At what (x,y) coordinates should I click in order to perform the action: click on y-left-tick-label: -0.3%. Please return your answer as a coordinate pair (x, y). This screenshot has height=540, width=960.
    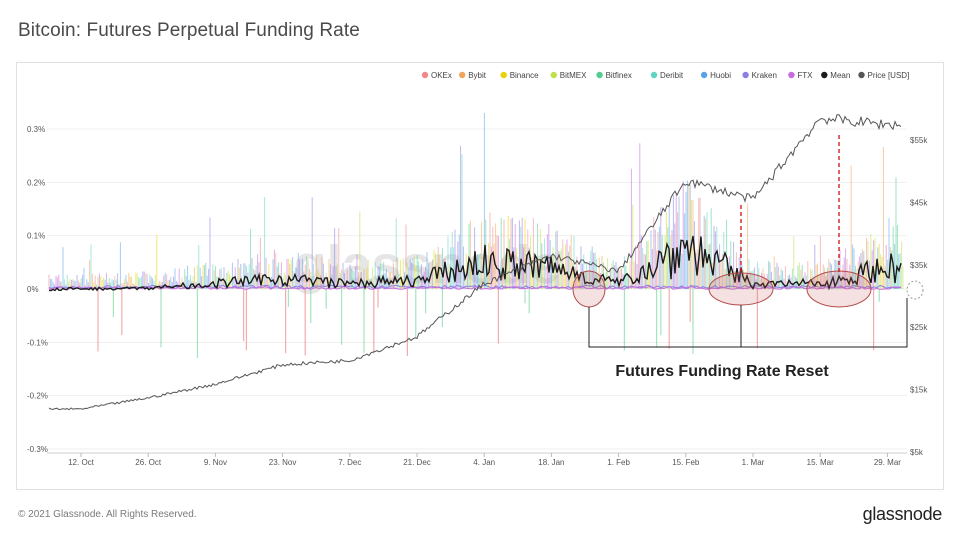
    Looking at the image, I should click on (37, 449).